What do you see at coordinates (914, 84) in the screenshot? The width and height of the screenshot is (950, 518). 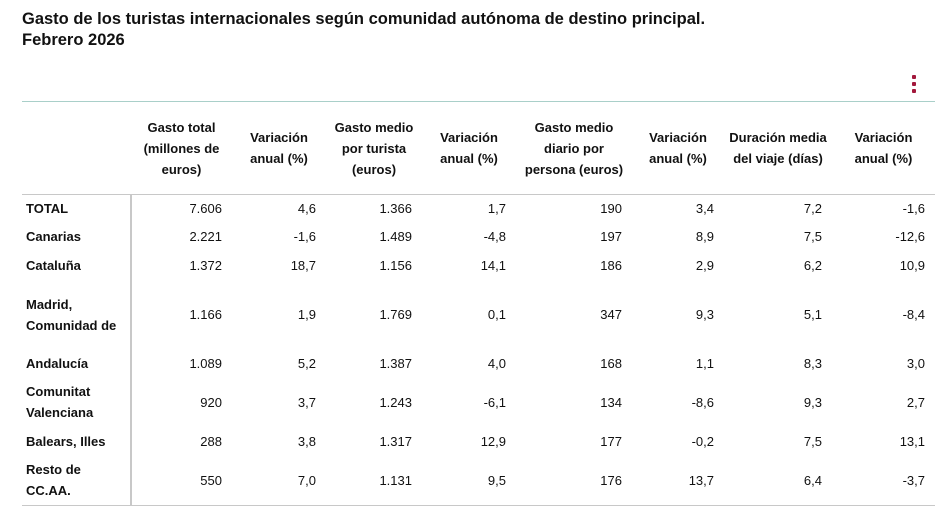 I see `kebab-menu-icon` at bounding box center [914, 84].